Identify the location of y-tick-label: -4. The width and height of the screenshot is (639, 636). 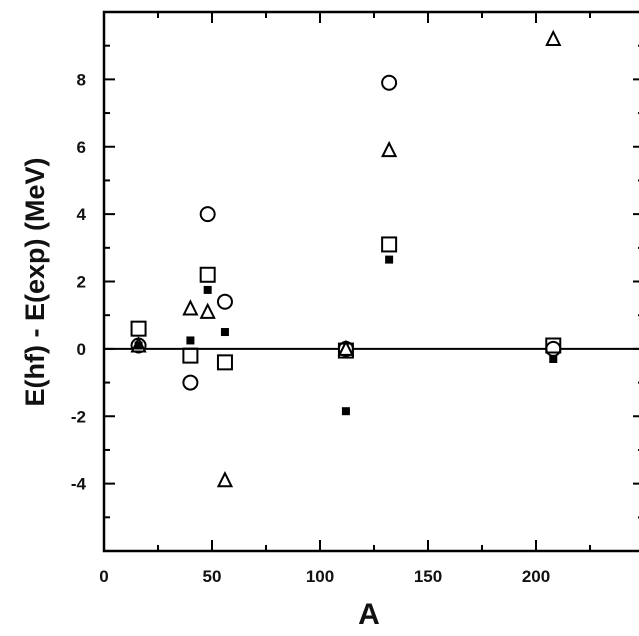
(79, 484).